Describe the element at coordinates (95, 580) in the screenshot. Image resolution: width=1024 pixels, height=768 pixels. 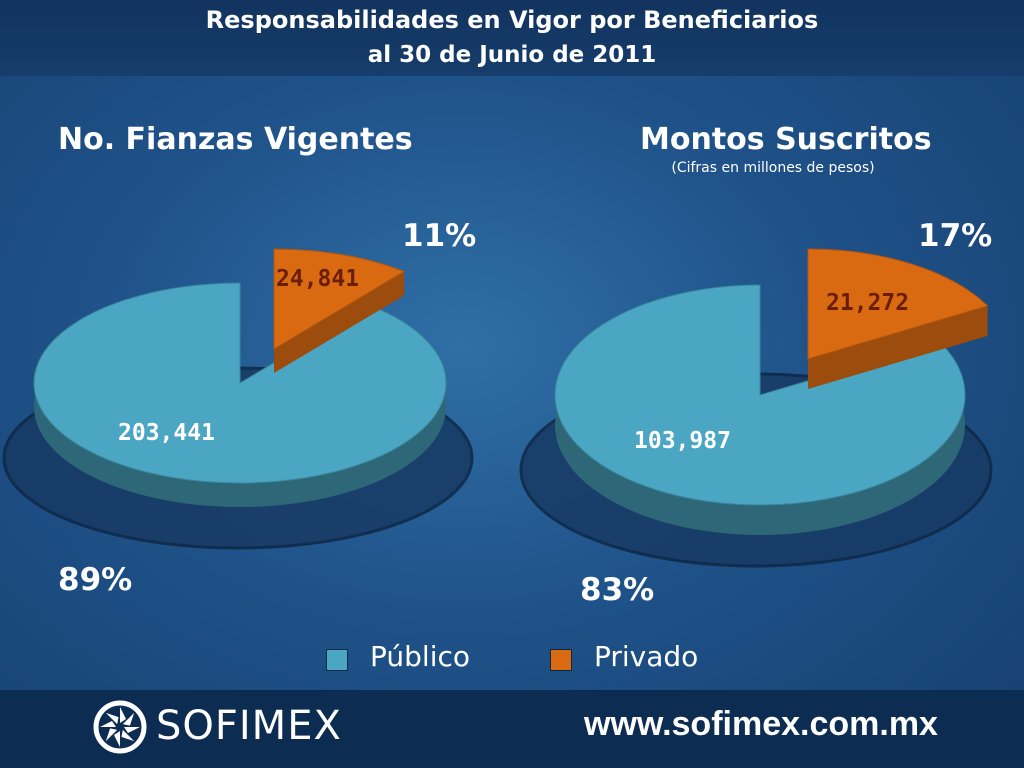
I see `percent-label-publico-fianzas: 89%` at that location.